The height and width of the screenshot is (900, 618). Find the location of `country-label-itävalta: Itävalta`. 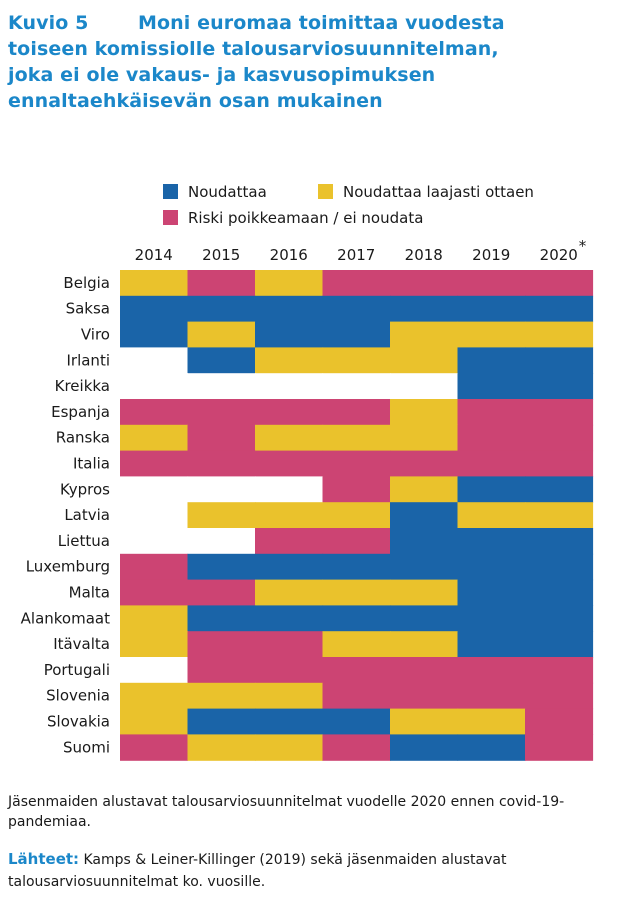

country-label-itävalta: Itävalta is located at coordinates (81, 644).